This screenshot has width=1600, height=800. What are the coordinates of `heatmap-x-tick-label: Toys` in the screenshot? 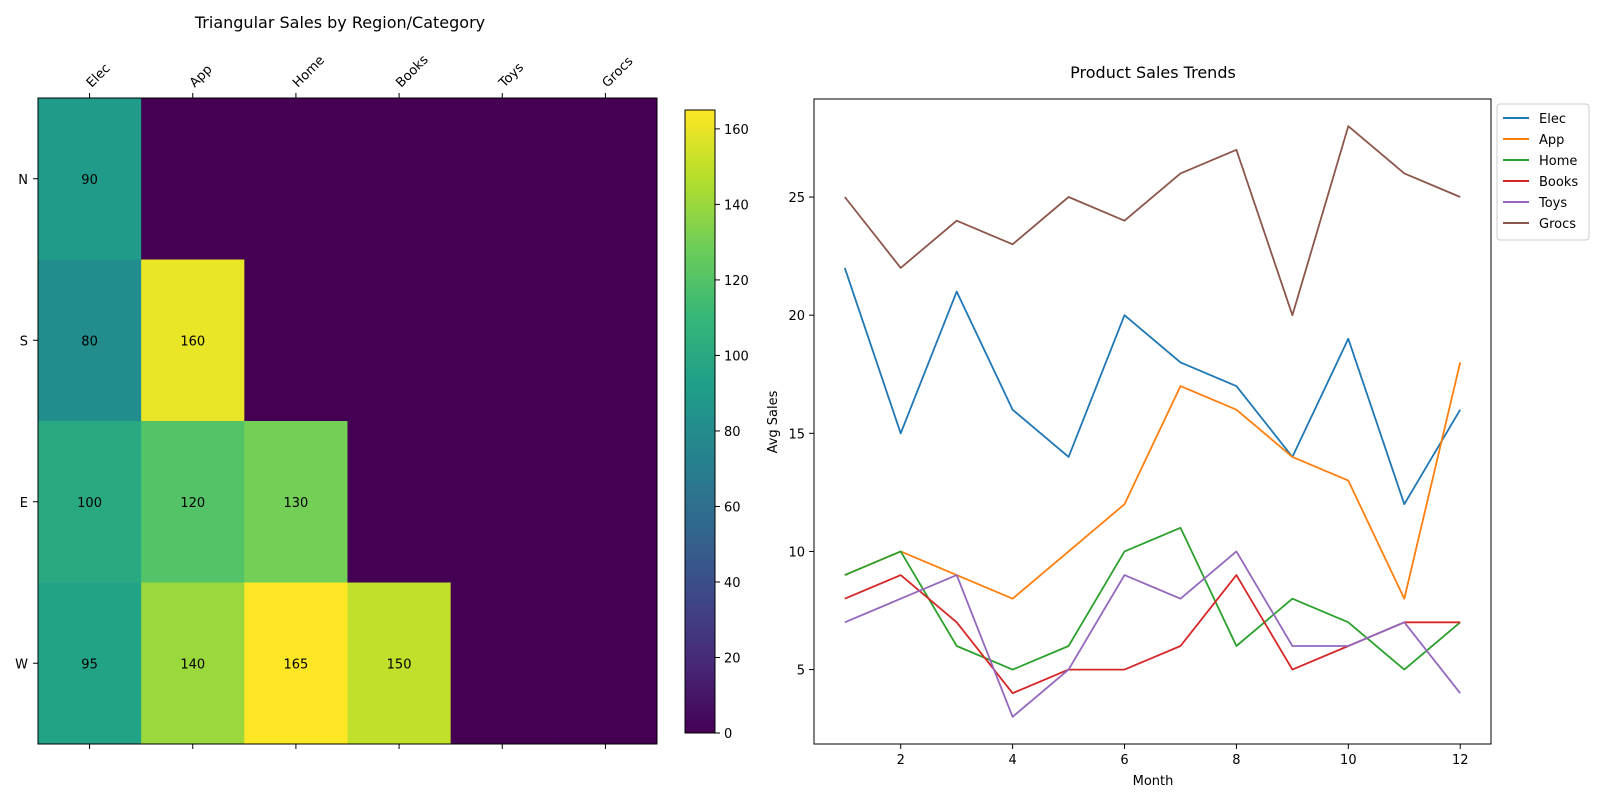 It's located at (511, 75).